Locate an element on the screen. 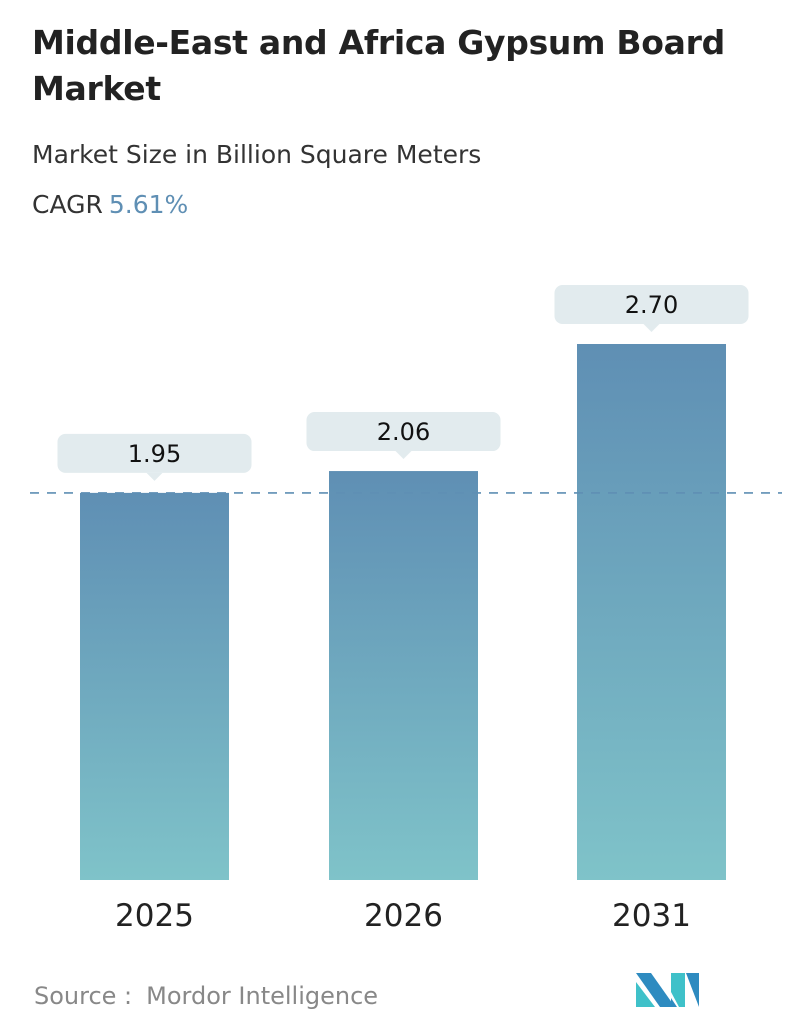 The image size is (796, 1034). x-tick-label: 2025 is located at coordinates (154, 916).